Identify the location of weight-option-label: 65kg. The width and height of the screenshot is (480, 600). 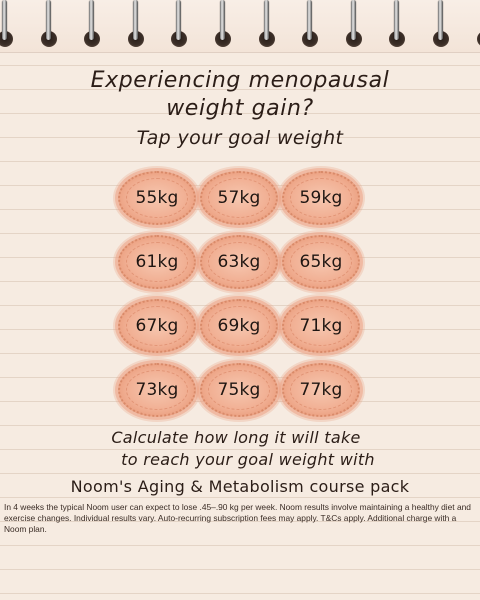
(321, 262).